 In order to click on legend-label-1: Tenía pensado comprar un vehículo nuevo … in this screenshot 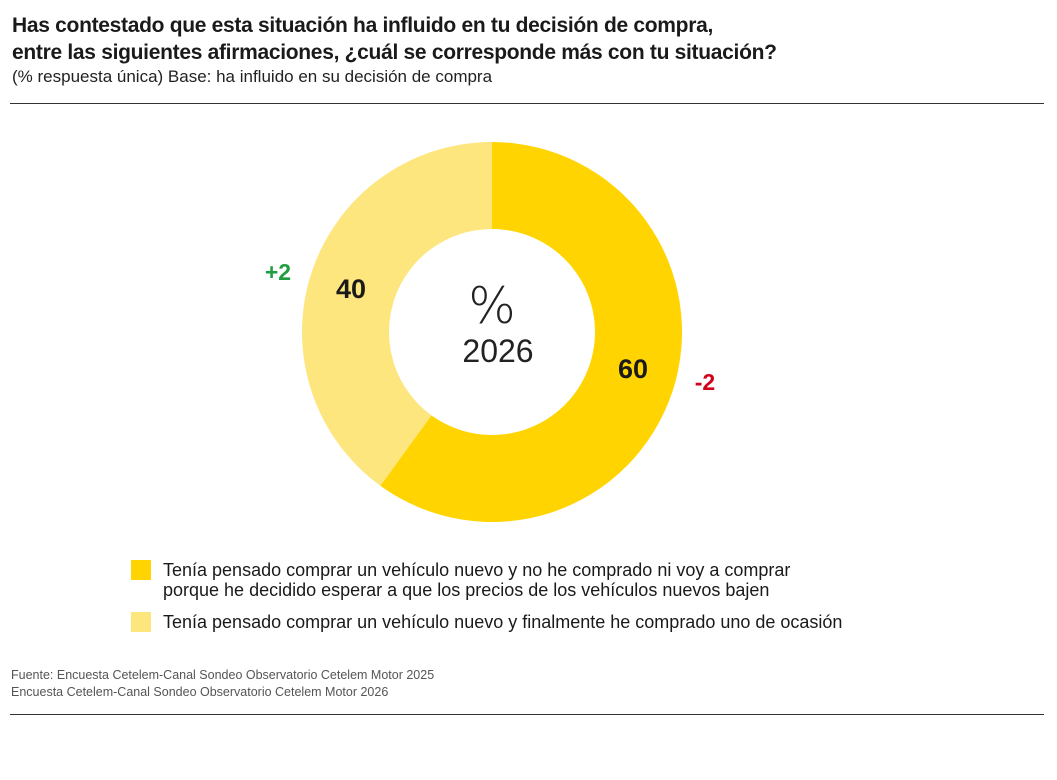, I will do `click(503, 622)`.